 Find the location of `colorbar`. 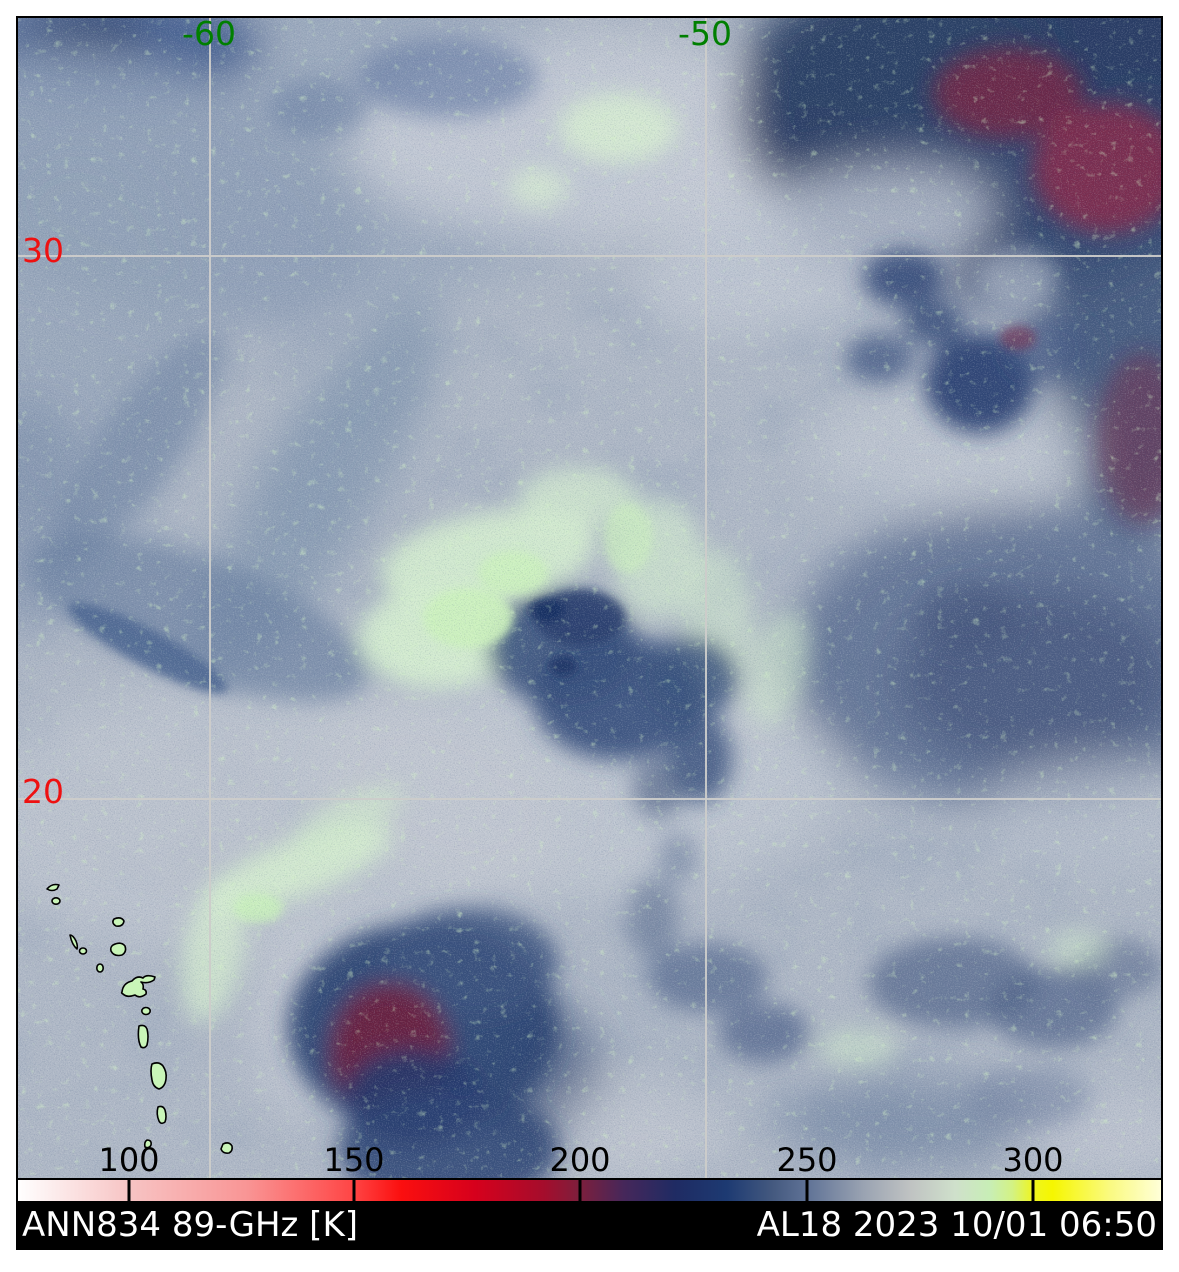

colorbar is located at coordinates (589, 1190).